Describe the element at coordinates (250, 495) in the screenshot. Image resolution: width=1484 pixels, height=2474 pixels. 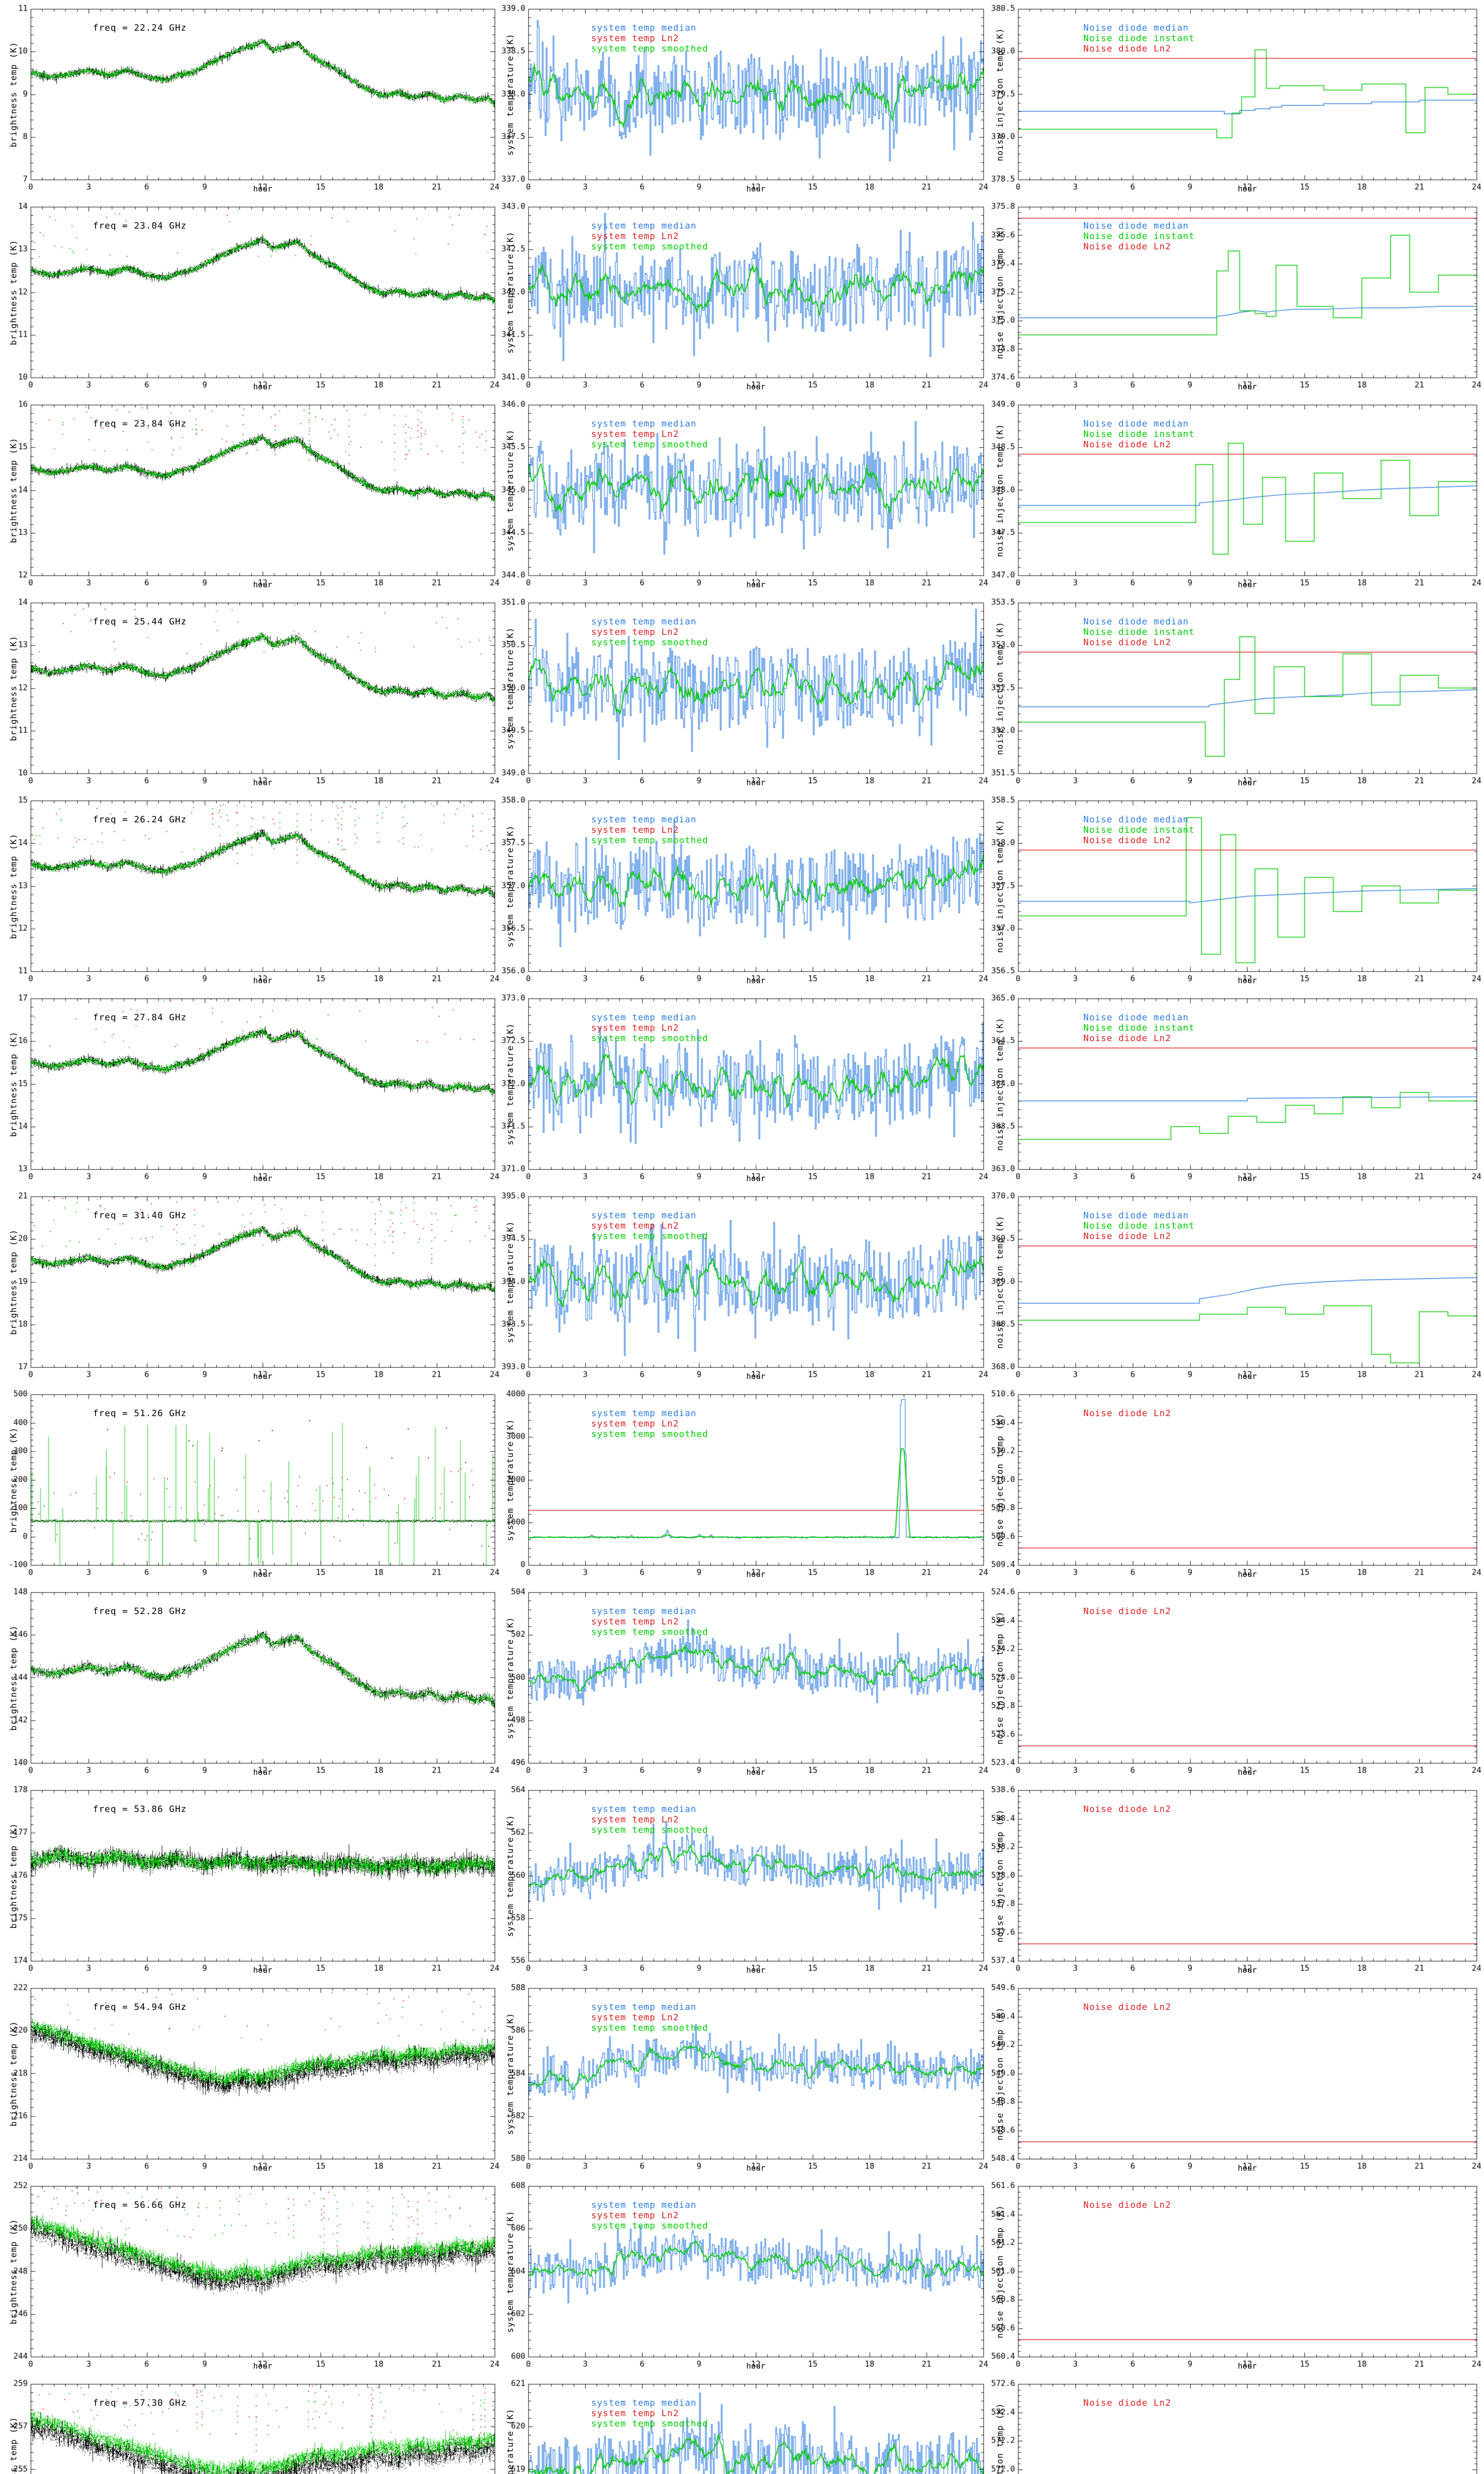
I see `panel-row3-col1: brightness temp (K) hour freq = 23.84 GHz` at that location.